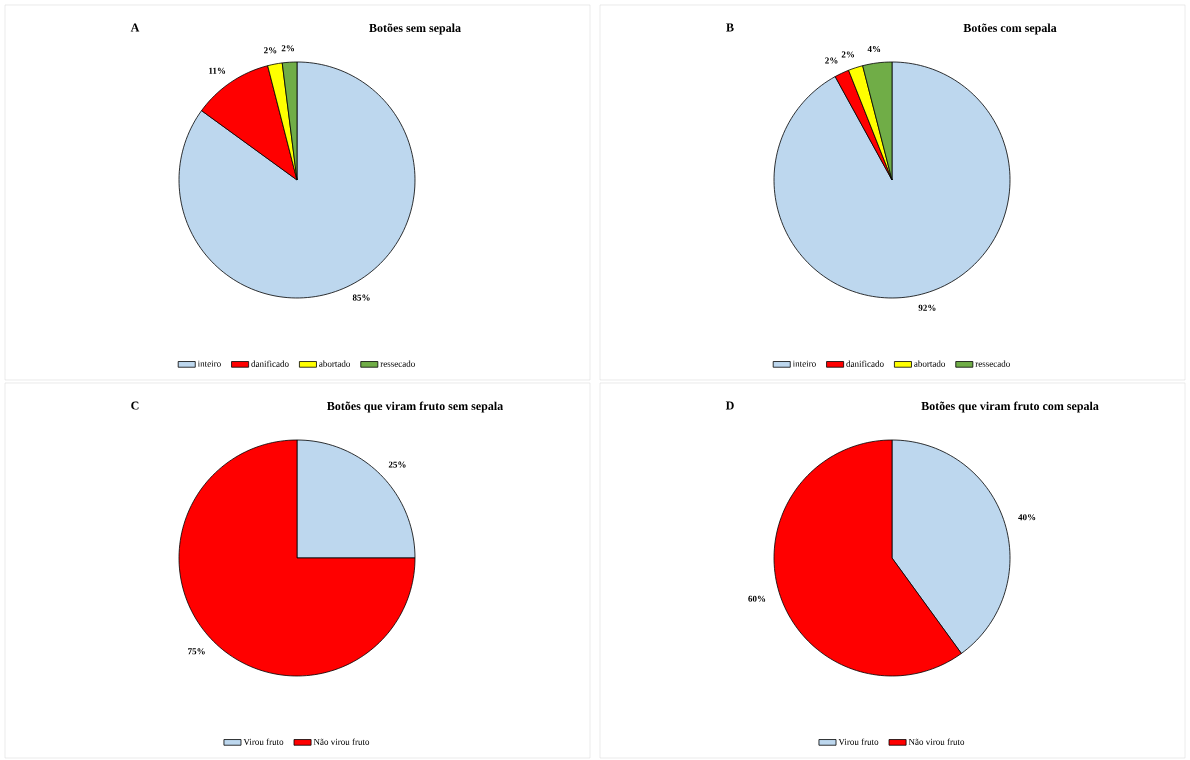  What do you see at coordinates (729, 405) in the screenshot?
I see `text: D` at bounding box center [729, 405].